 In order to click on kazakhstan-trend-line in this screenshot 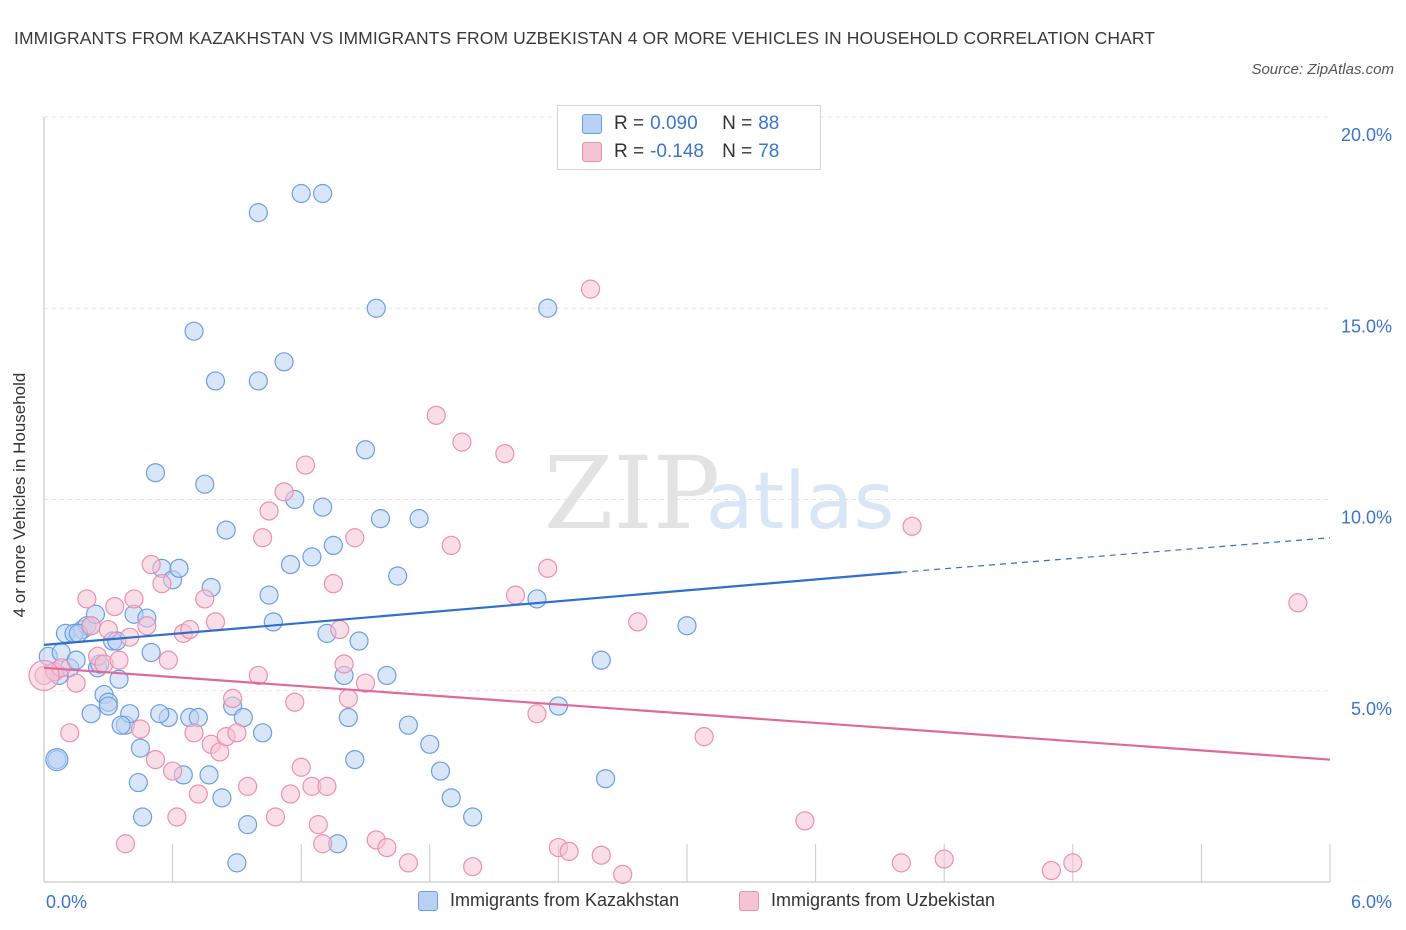, I will do `click(472, 608)`.